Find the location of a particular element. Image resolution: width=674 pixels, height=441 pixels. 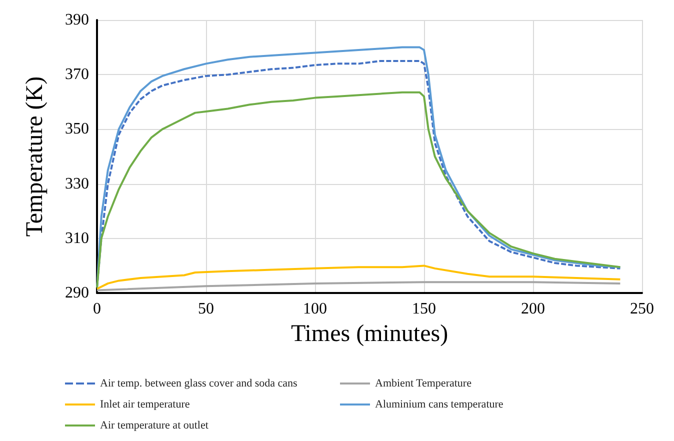

y-axis-title: Temperature (K) is located at coordinates (35, 156).